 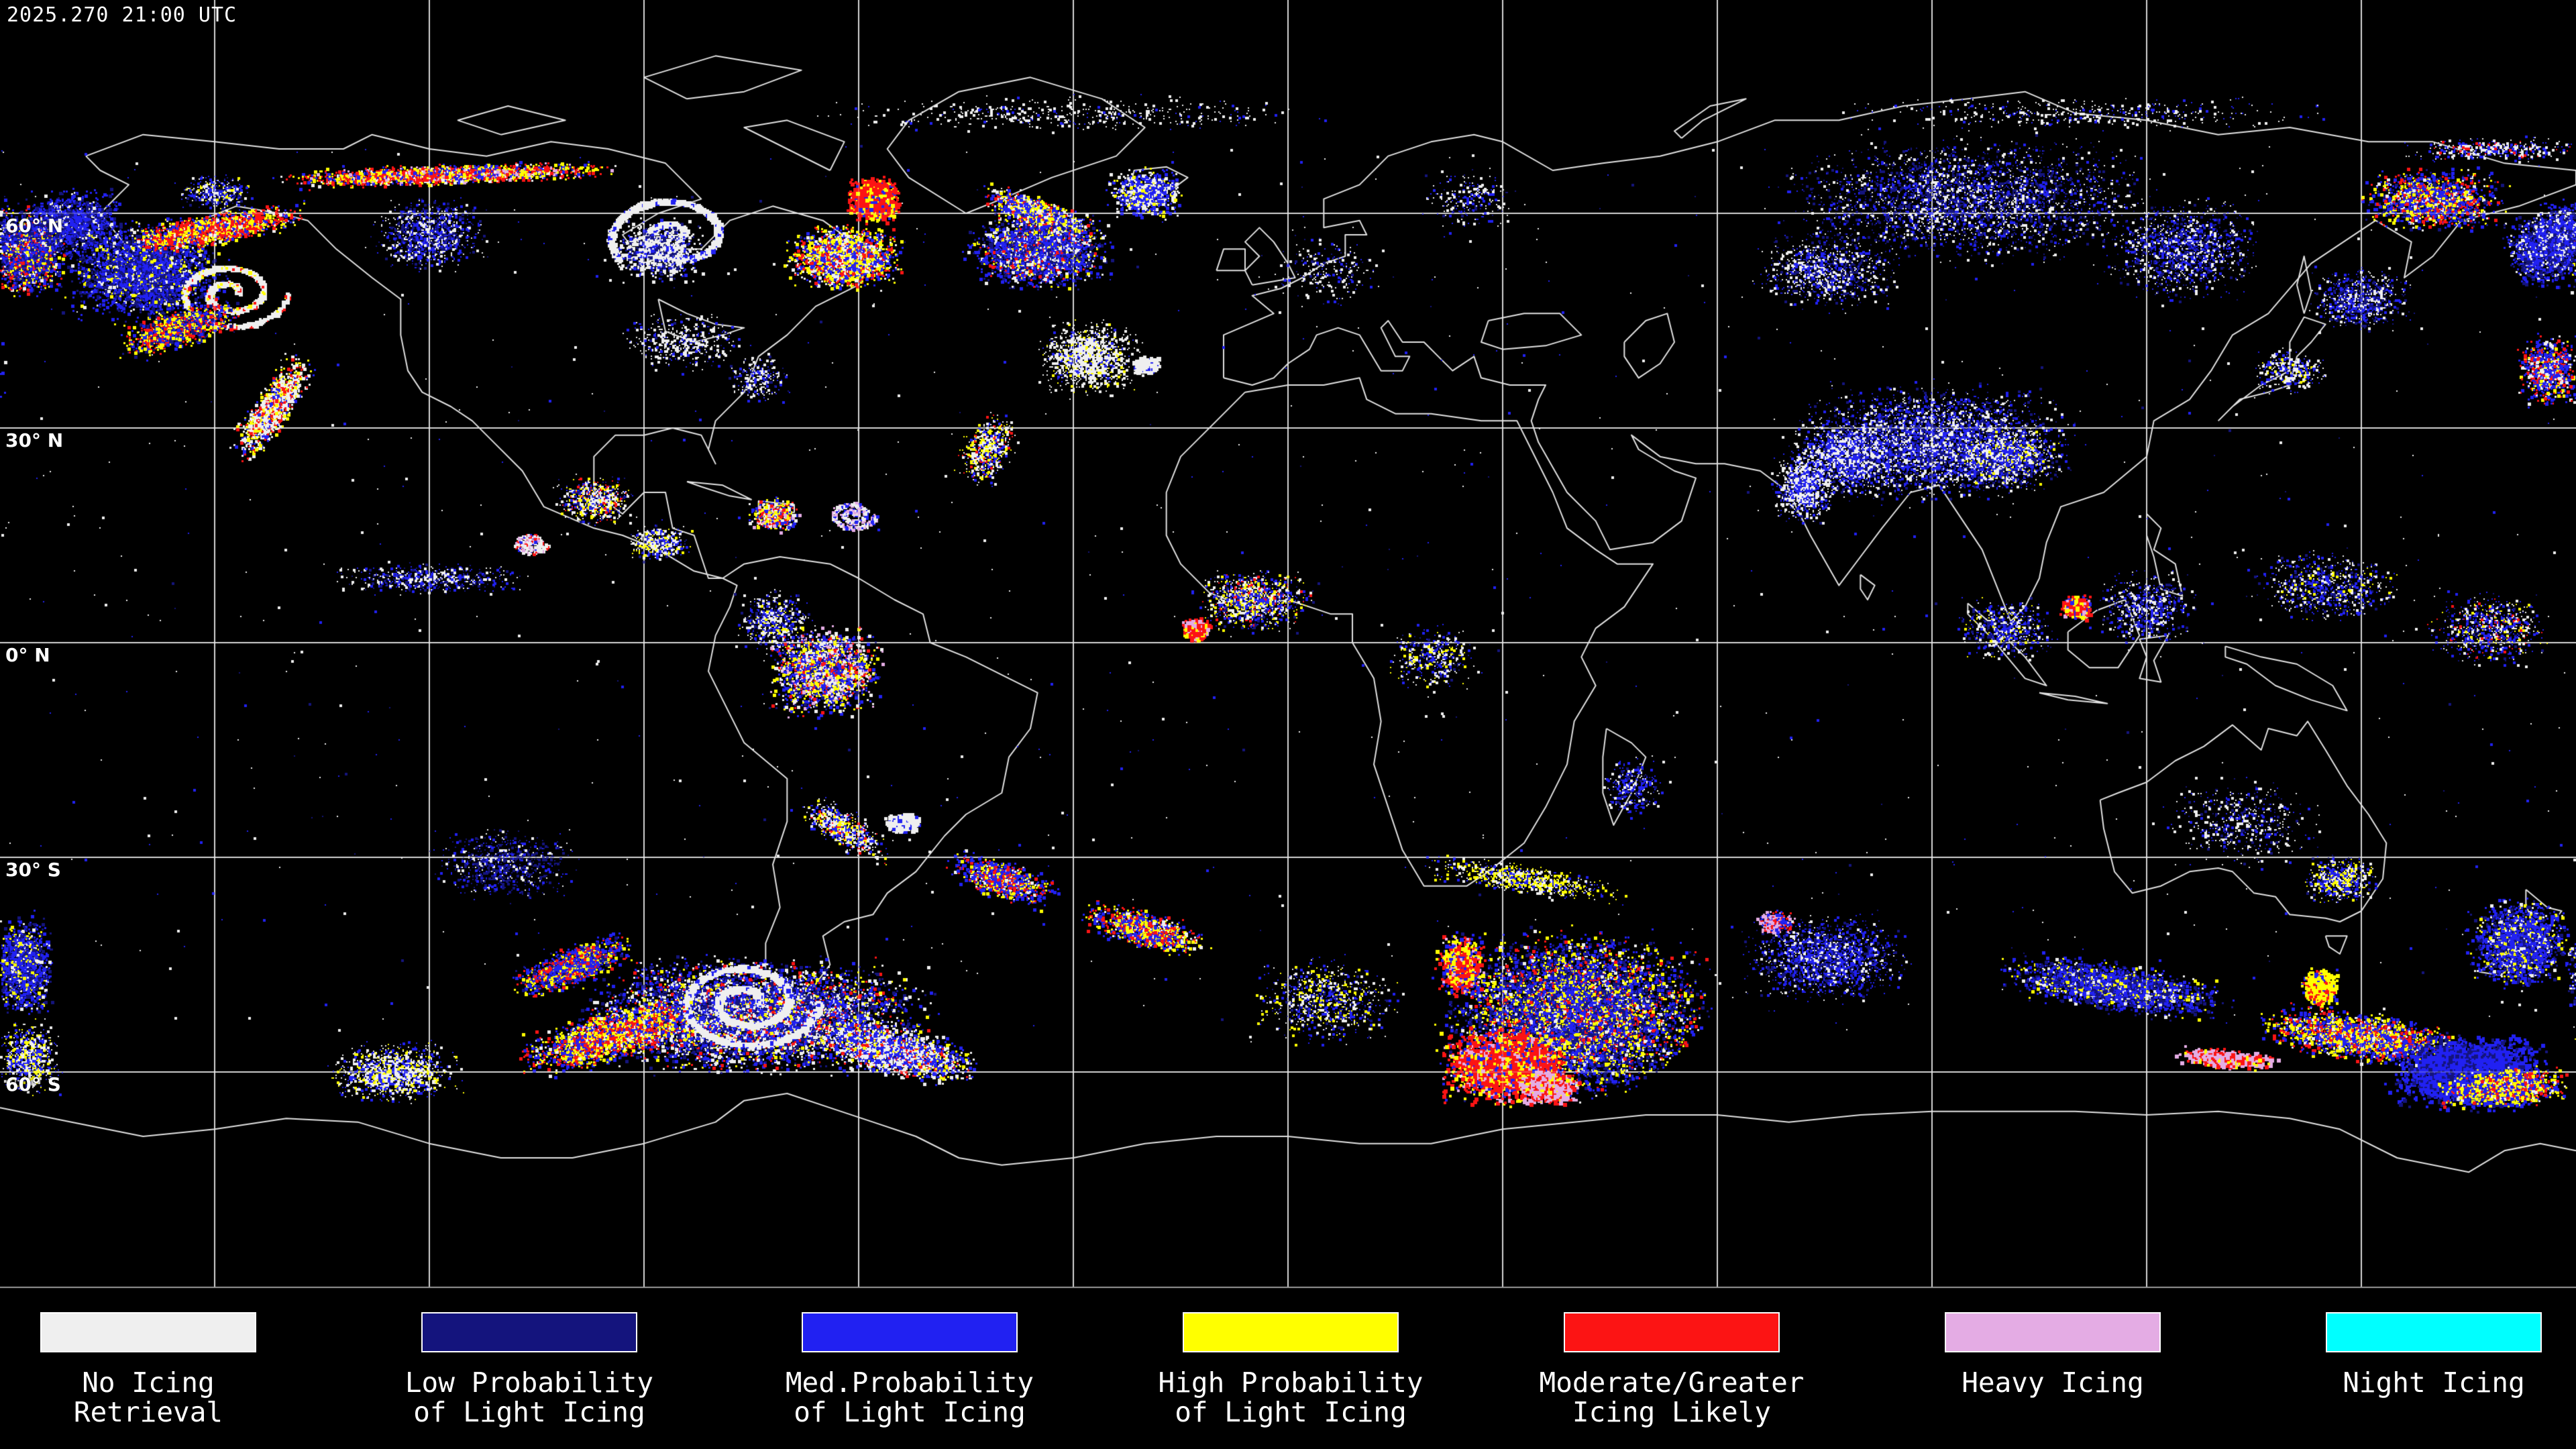 I want to click on legend-label-line1: Low Probability, so click(x=529, y=1382).